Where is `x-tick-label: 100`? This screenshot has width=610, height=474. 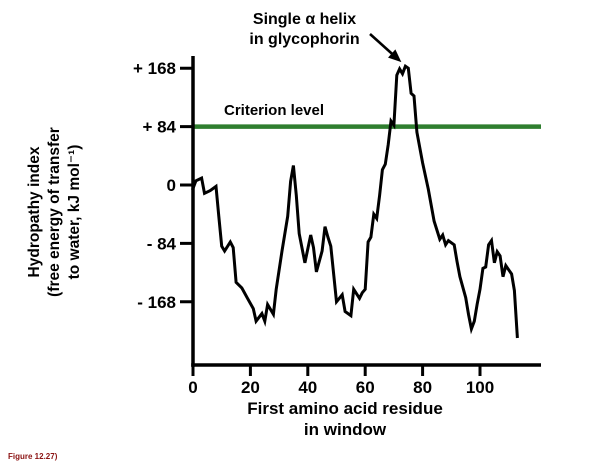 x-tick-label: 100 is located at coordinates (480, 387).